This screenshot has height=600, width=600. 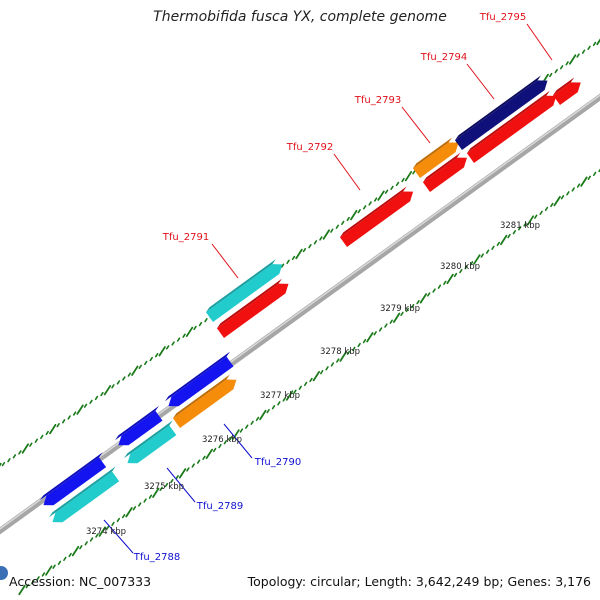 I want to click on scale-label: 3279 kbp, so click(x=400, y=309).